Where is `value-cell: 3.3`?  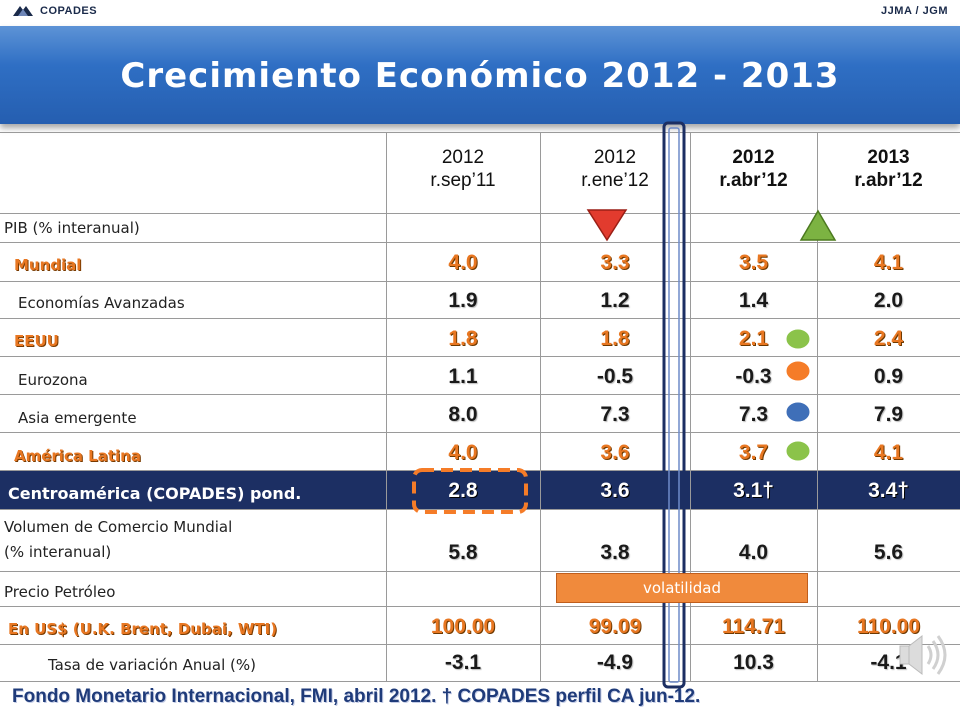 value-cell: 3.3 is located at coordinates (615, 262).